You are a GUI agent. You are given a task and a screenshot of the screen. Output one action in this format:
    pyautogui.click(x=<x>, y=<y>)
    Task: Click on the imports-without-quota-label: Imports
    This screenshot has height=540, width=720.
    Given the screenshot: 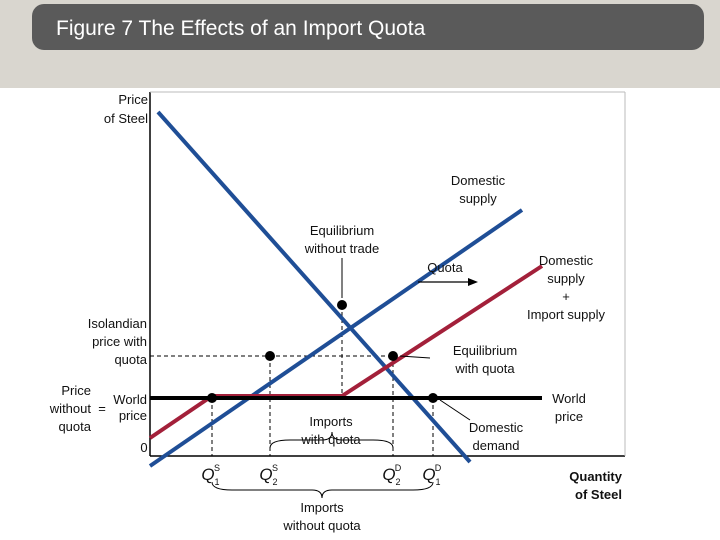 What is the action you would take?
    pyautogui.click(x=322, y=507)
    